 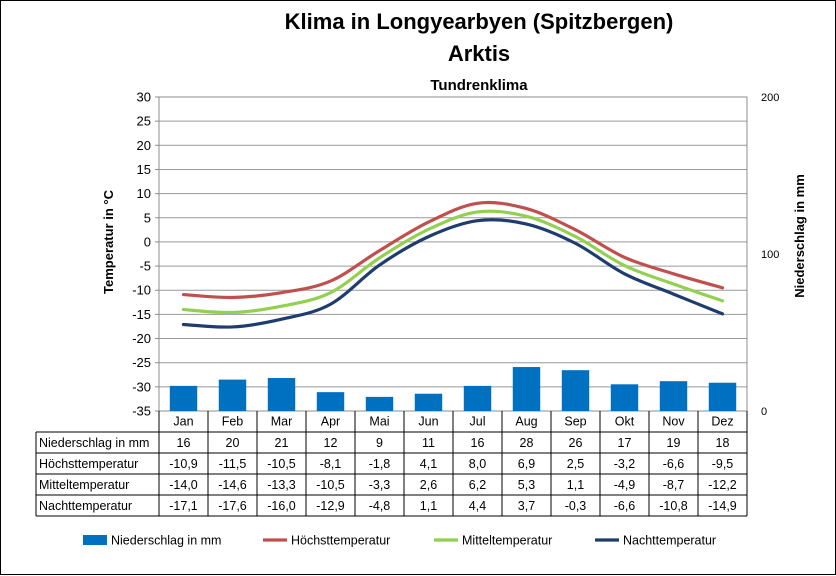 I want to click on bar-Jul, so click(x=477, y=398).